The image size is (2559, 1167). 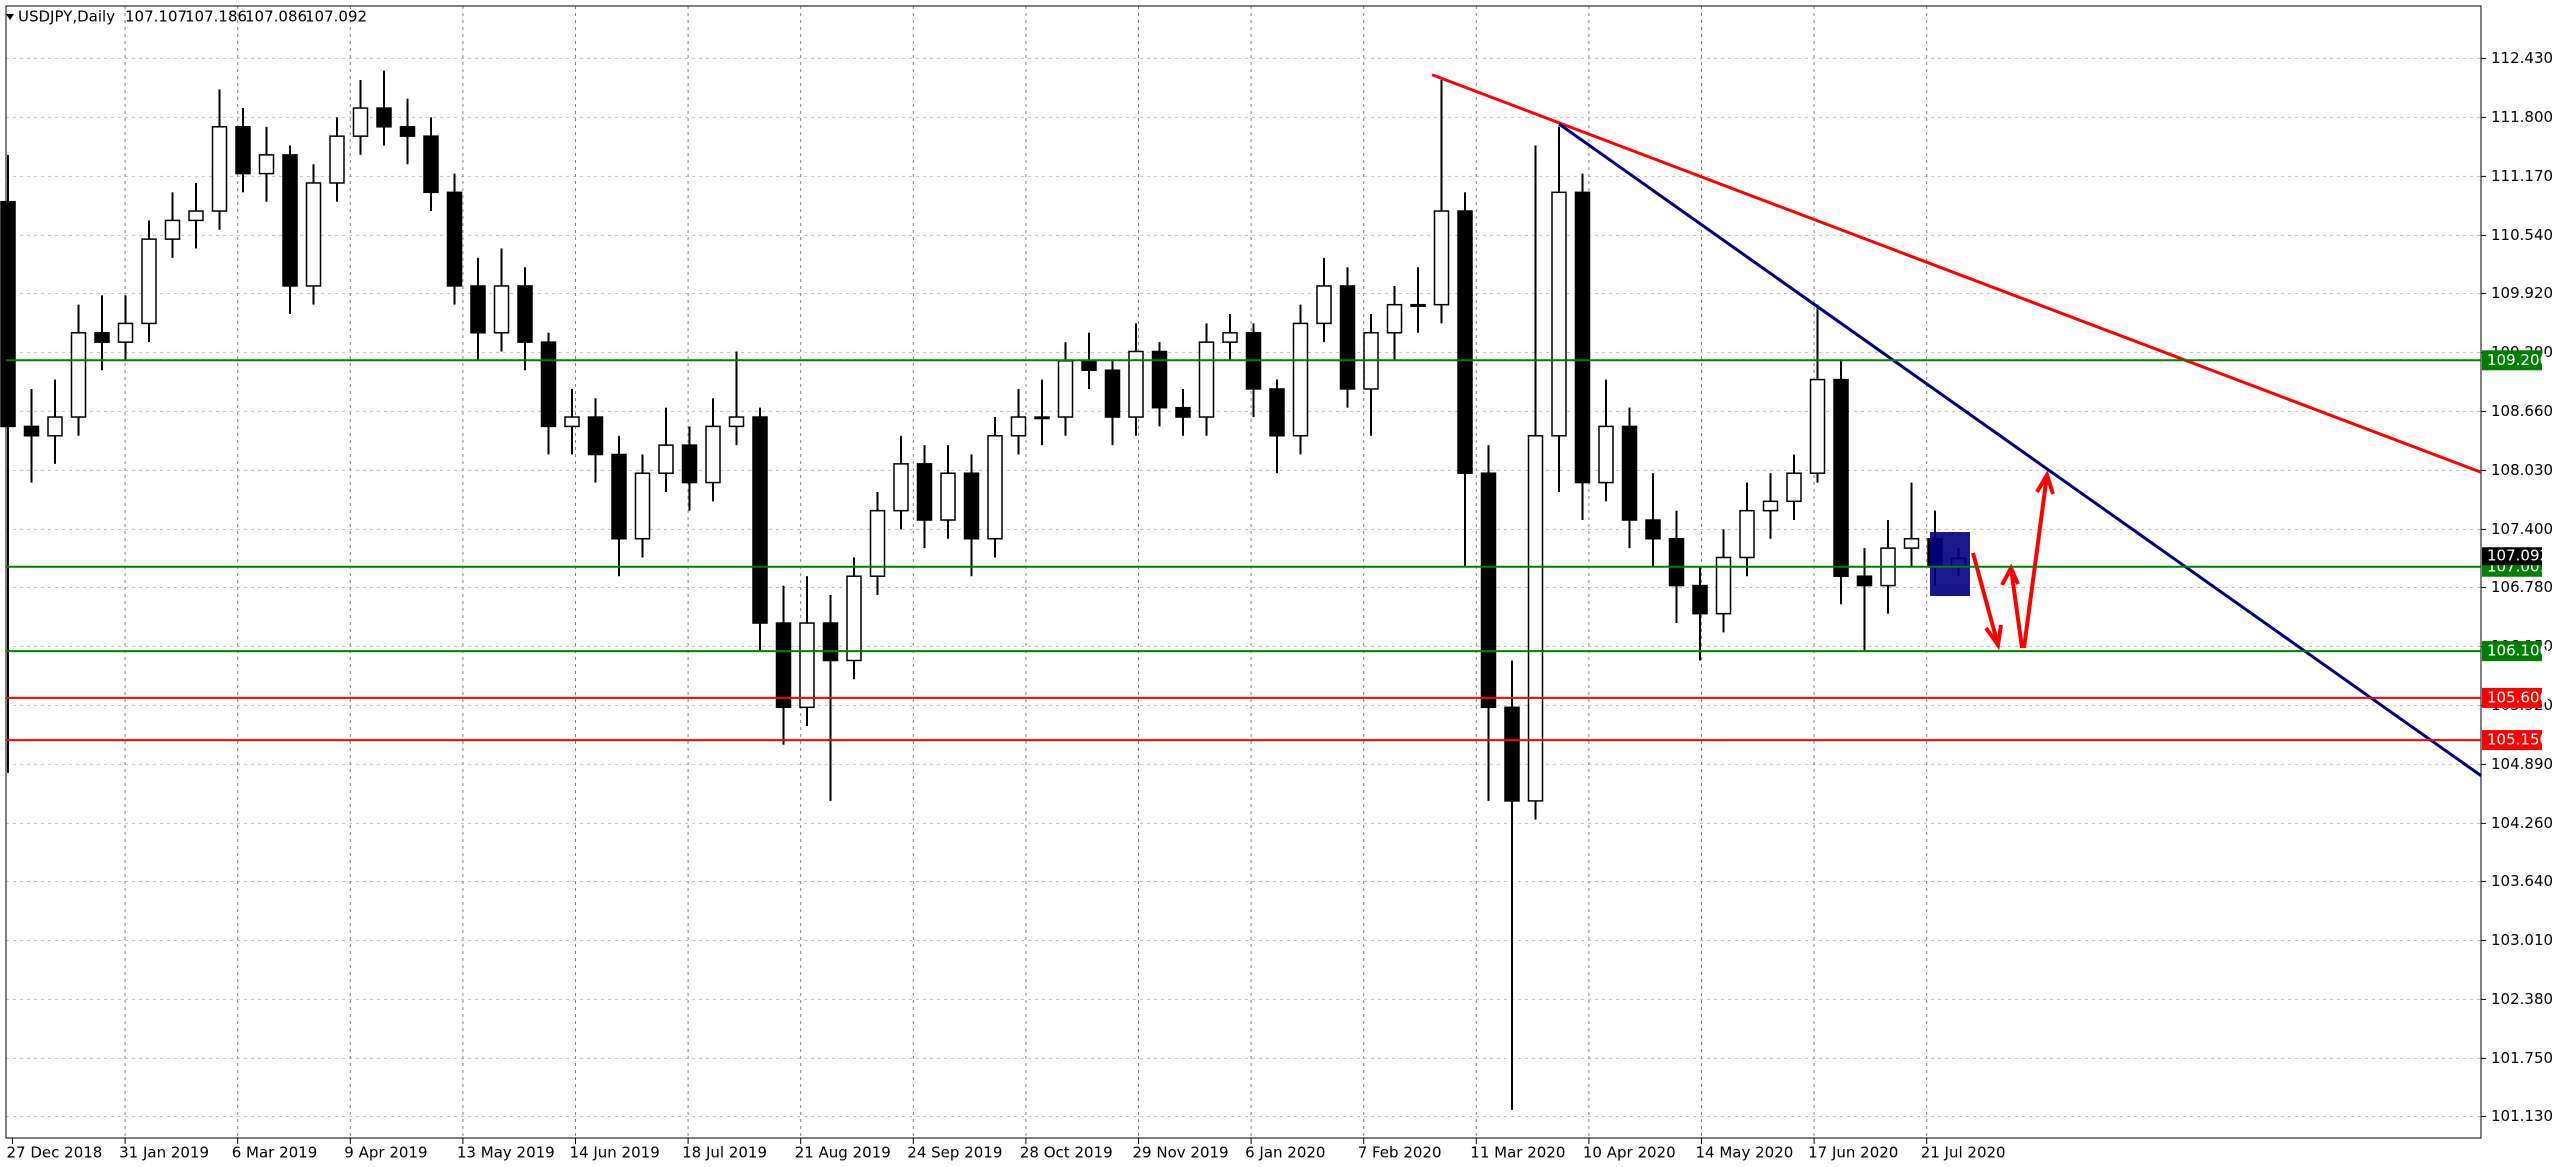 I want to click on y-tick-label: 106.780, so click(x=2522, y=587).